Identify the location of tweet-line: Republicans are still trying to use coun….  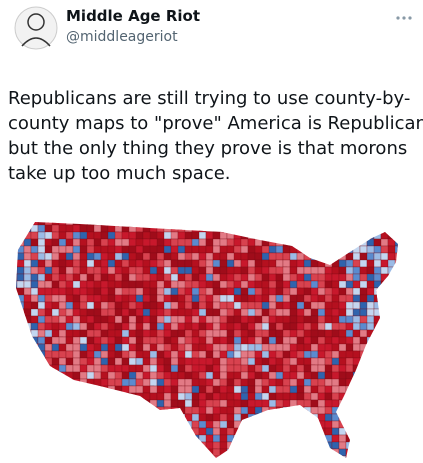
(209, 98).